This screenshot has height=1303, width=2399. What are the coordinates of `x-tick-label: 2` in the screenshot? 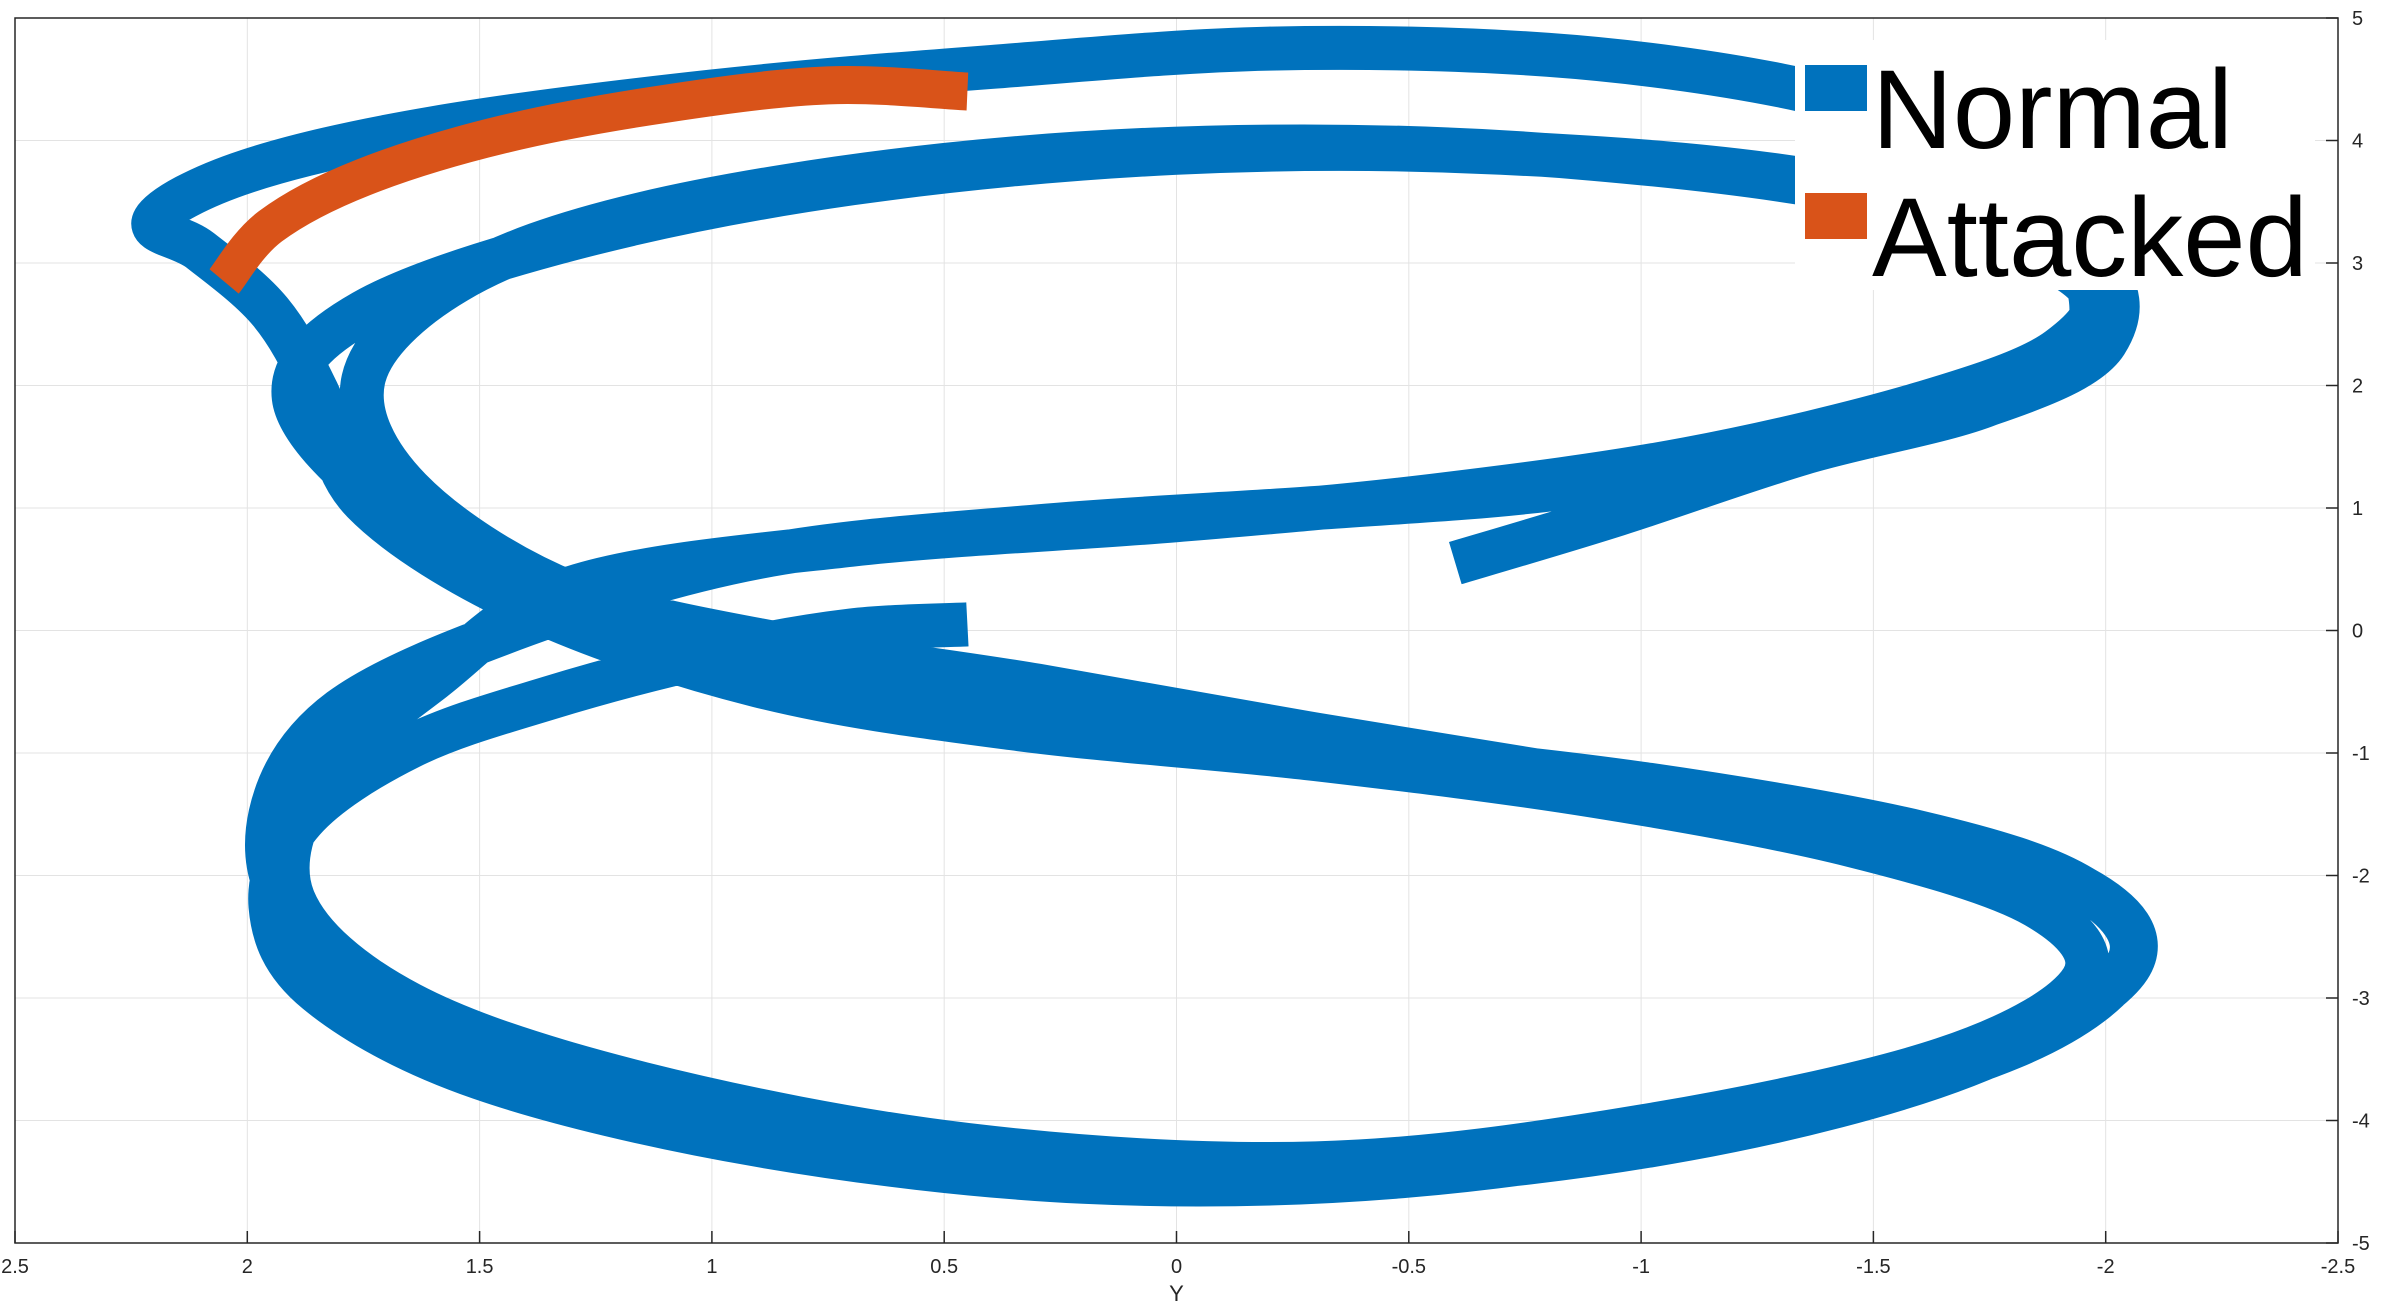 It's located at (247, 1267).